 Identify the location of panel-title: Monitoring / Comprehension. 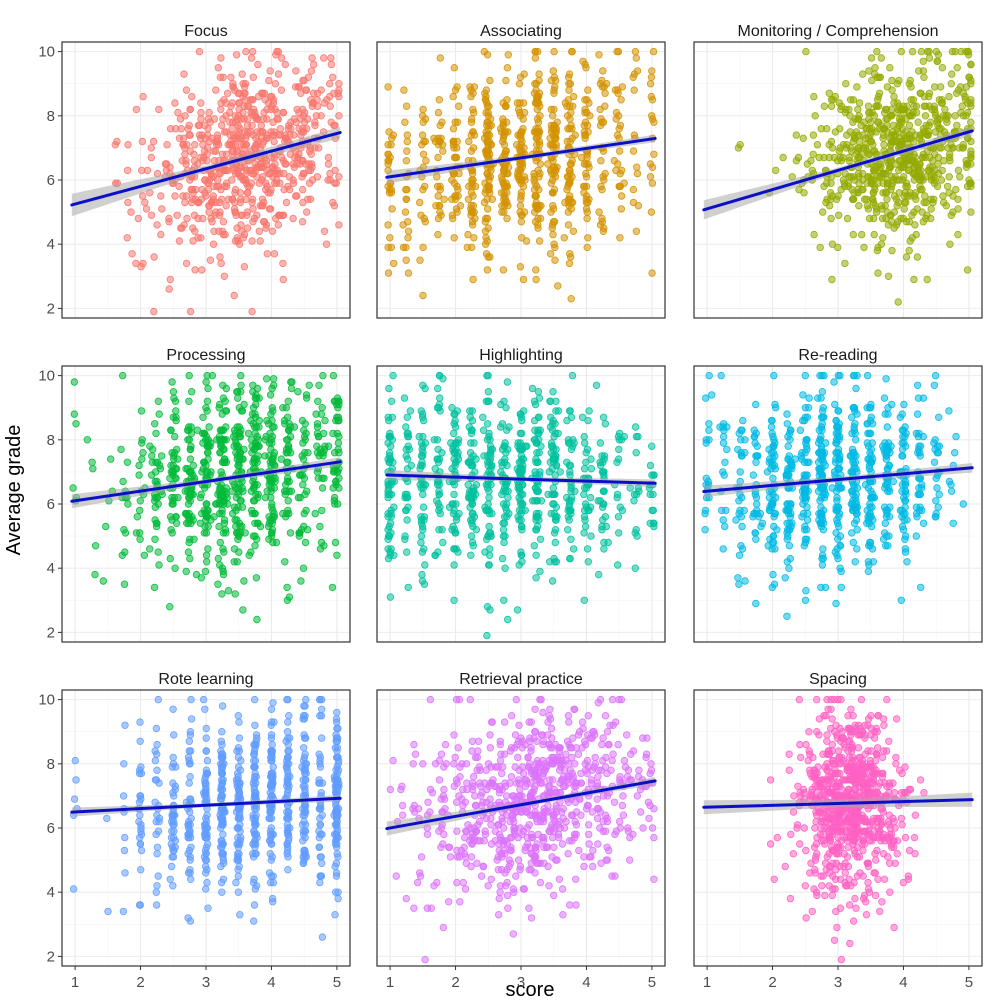
(838, 31).